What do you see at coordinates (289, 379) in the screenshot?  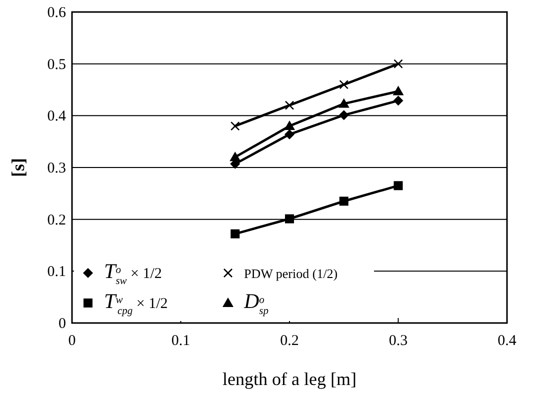 I see `x-axis-title: length of a leg [m]` at bounding box center [289, 379].